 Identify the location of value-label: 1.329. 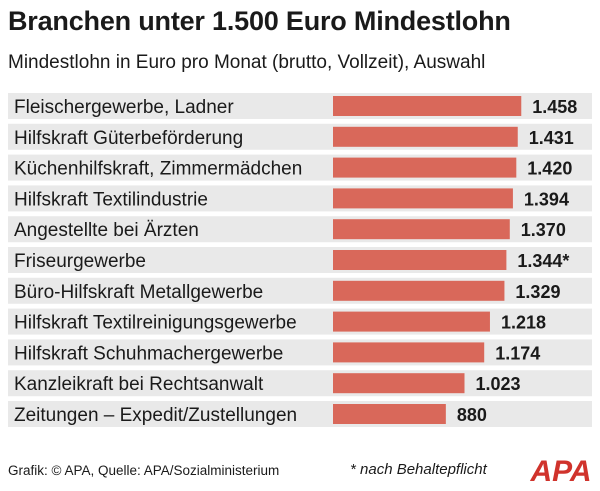
(537, 292).